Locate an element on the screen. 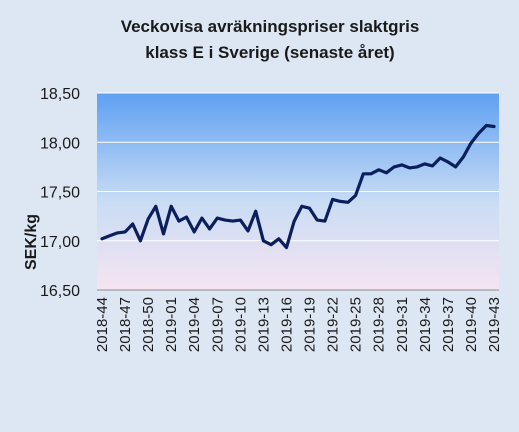 Image resolution: width=519 pixels, height=432 pixels. x-tick-label: 2019-16 is located at coordinates (286, 324).